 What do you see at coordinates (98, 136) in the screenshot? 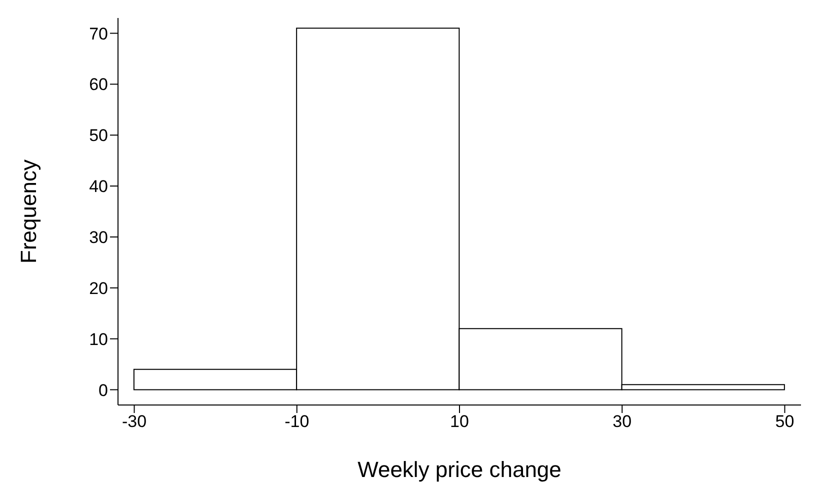
I see `y-tick-label: 50` at bounding box center [98, 136].